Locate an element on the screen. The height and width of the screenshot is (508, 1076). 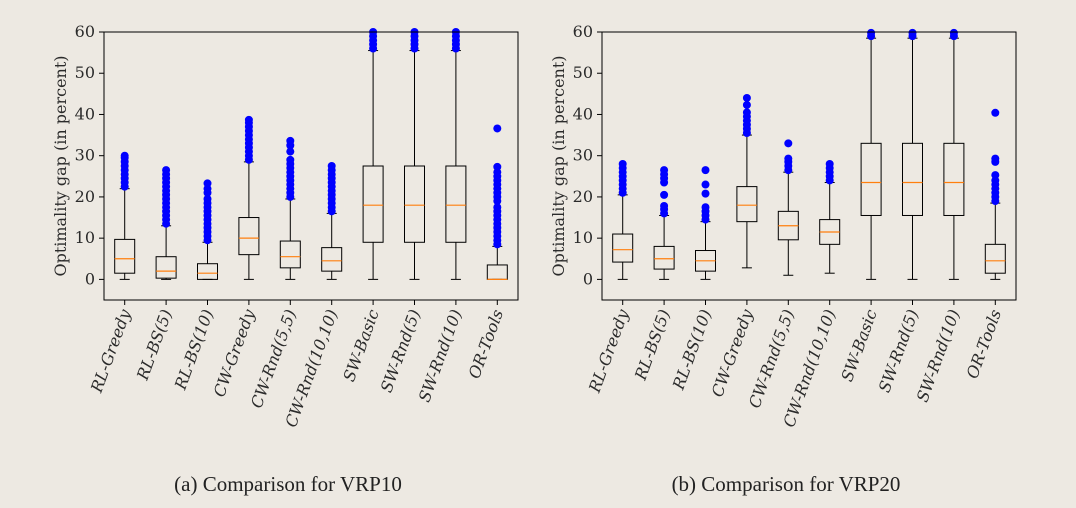
box-sw-rnd-5- is located at coordinates (414, 154).